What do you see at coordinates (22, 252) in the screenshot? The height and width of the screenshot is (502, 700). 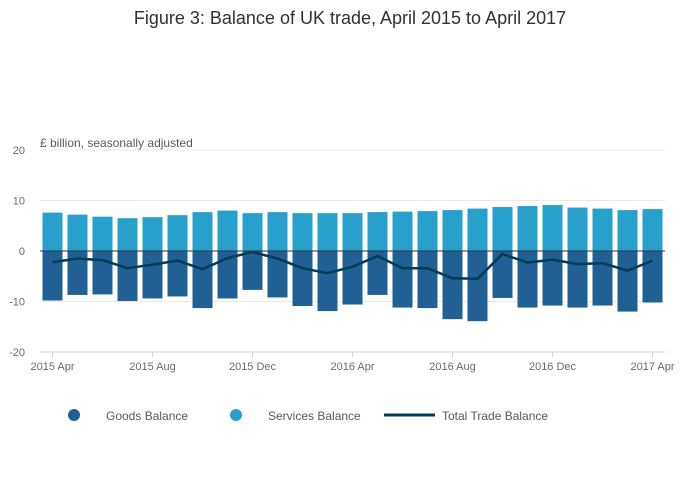 I see `y-tick-label: 0` at bounding box center [22, 252].